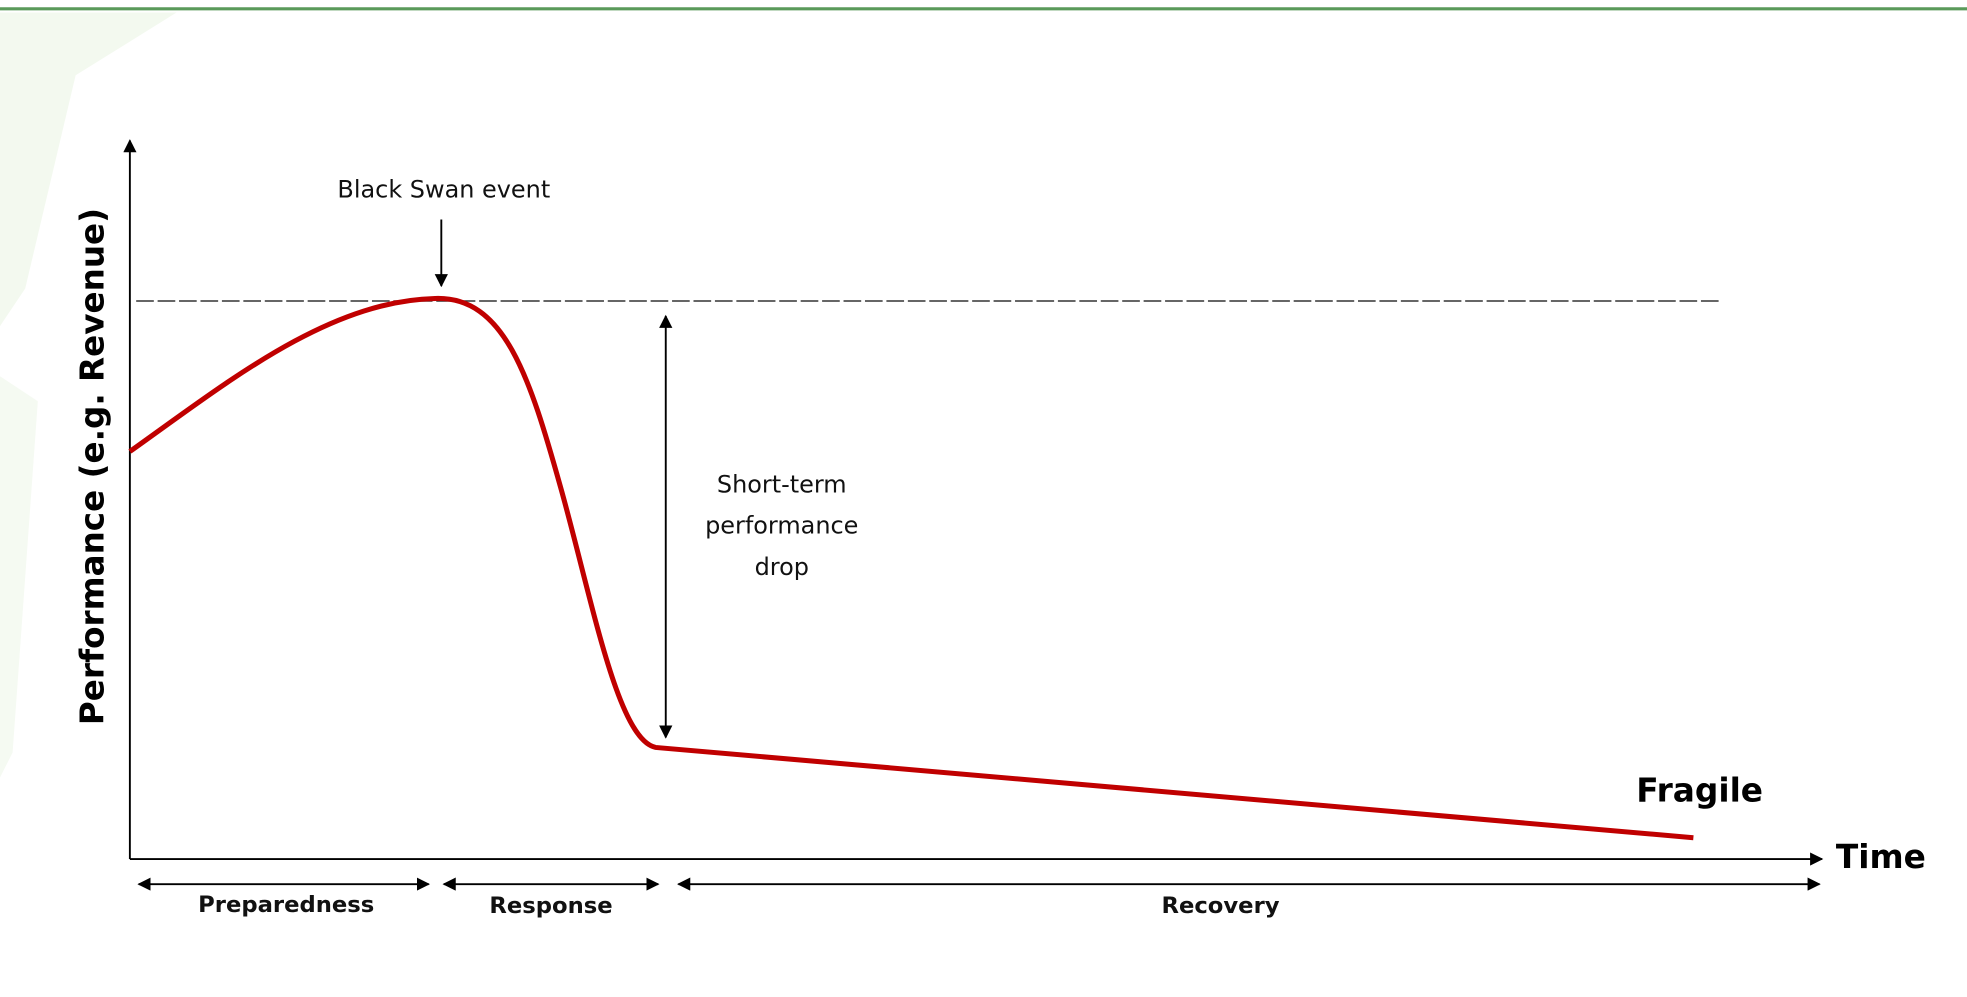  I want to click on y-axis-label: Performance (e.g. Revenue), so click(93, 466).